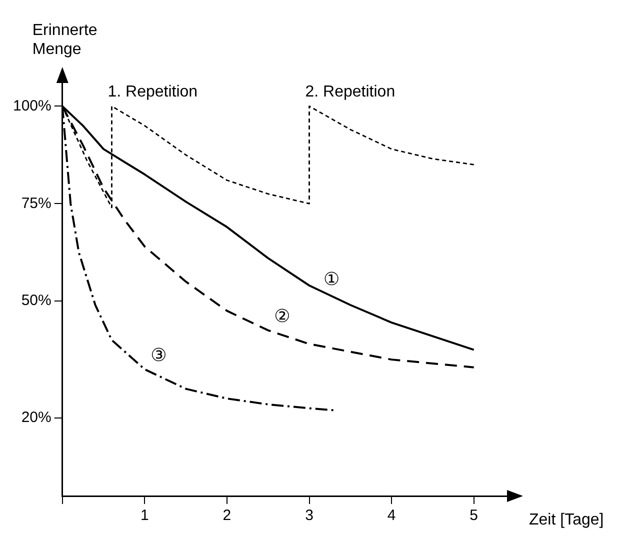 The image size is (625, 538). I want to click on annotation: 1. Repetition, so click(153, 92).